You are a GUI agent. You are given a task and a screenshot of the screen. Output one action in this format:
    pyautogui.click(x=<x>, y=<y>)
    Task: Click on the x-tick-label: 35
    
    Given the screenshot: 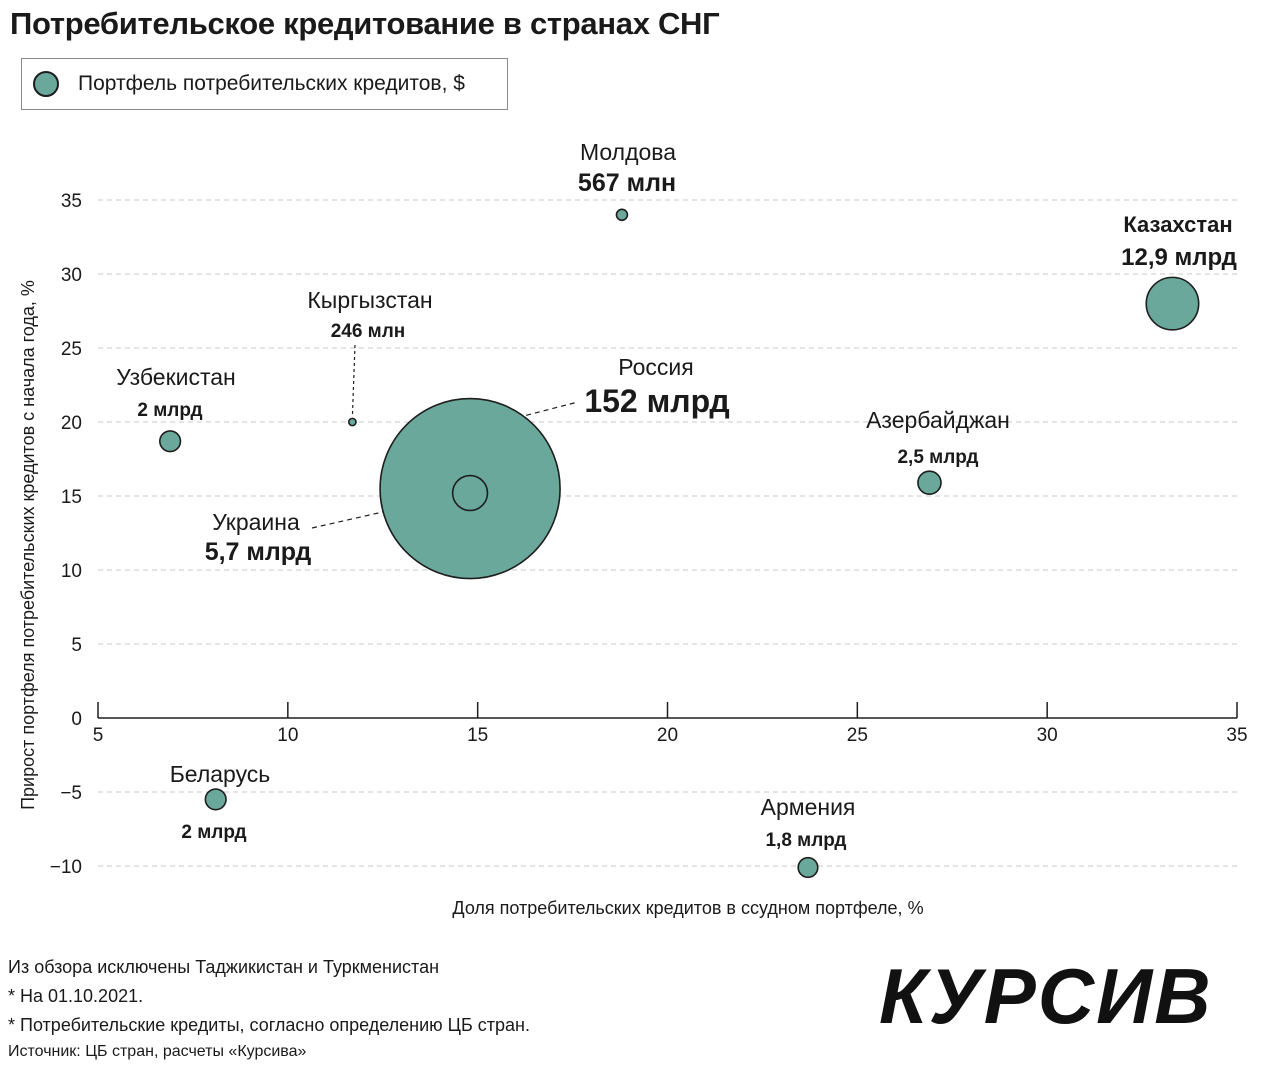 What is the action you would take?
    pyautogui.click(x=1236, y=735)
    